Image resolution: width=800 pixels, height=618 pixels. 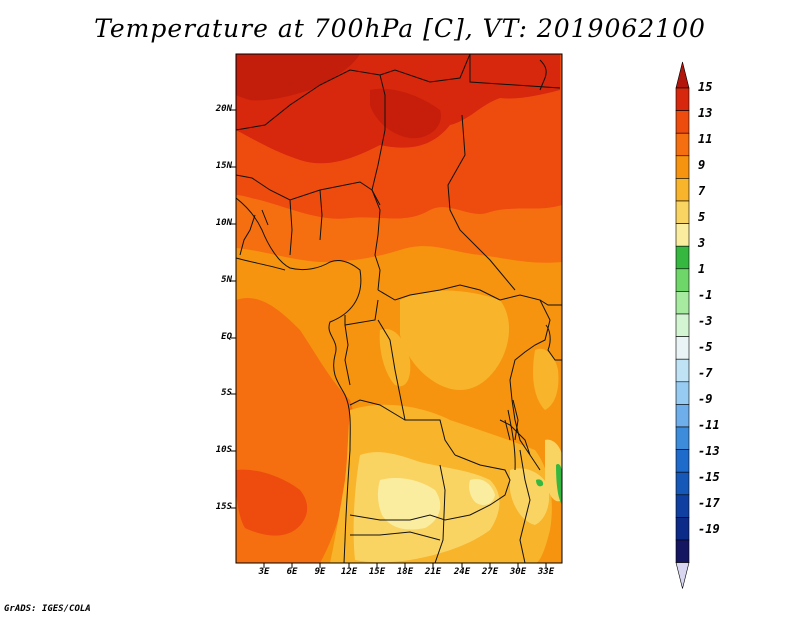 What do you see at coordinates (546, 572) in the screenshot?
I see `x-tick-label: 33E` at bounding box center [546, 572].